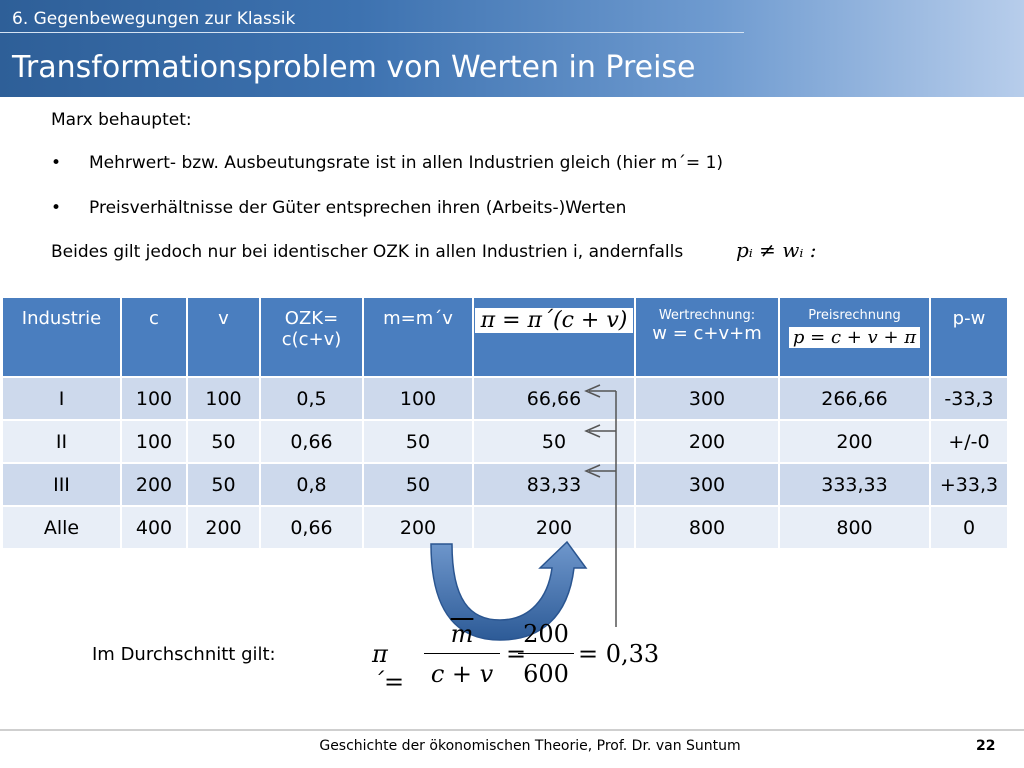  What do you see at coordinates (154, 484) in the screenshot?
I see `cell-c: 200` at bounding box center [154, 484].